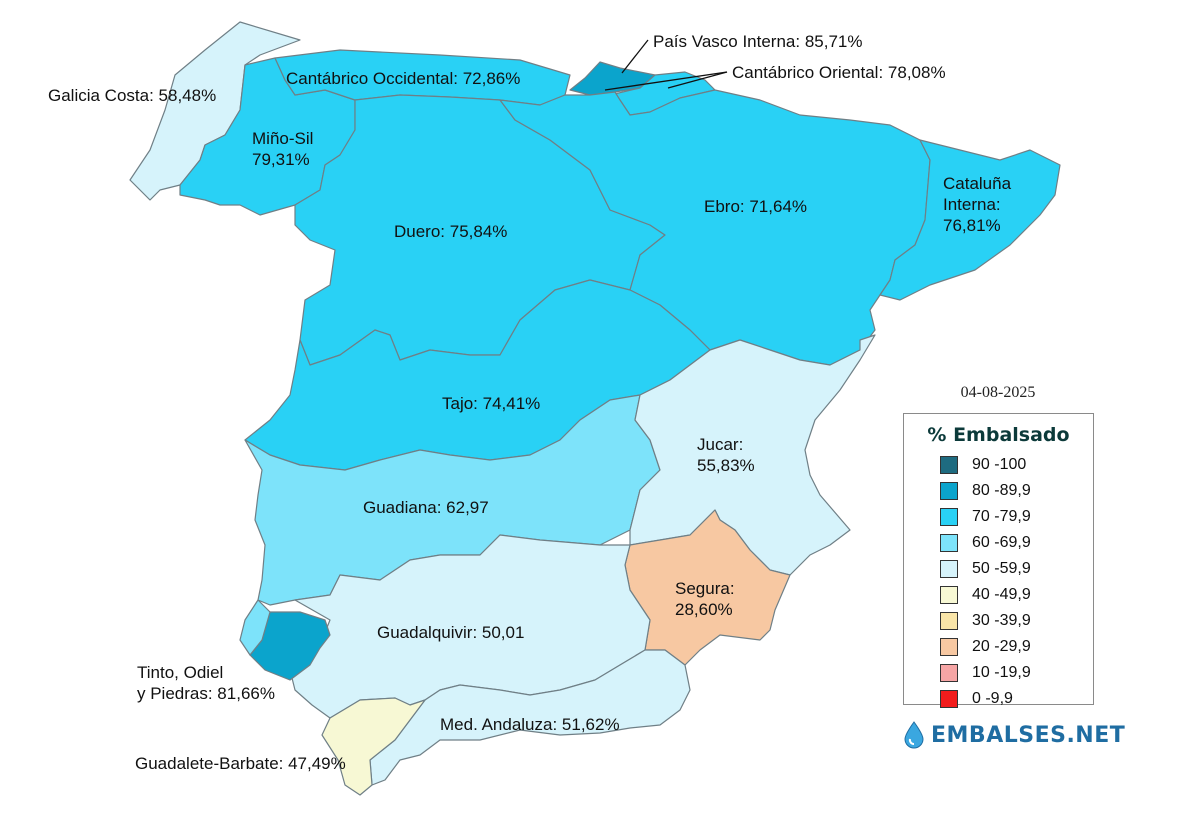 This screenshot has width=1200, height=824. Describe the element at coordinates (726, 455) in the screenshot. I see `label-jucar: Jucar: 55,83%` at that location.